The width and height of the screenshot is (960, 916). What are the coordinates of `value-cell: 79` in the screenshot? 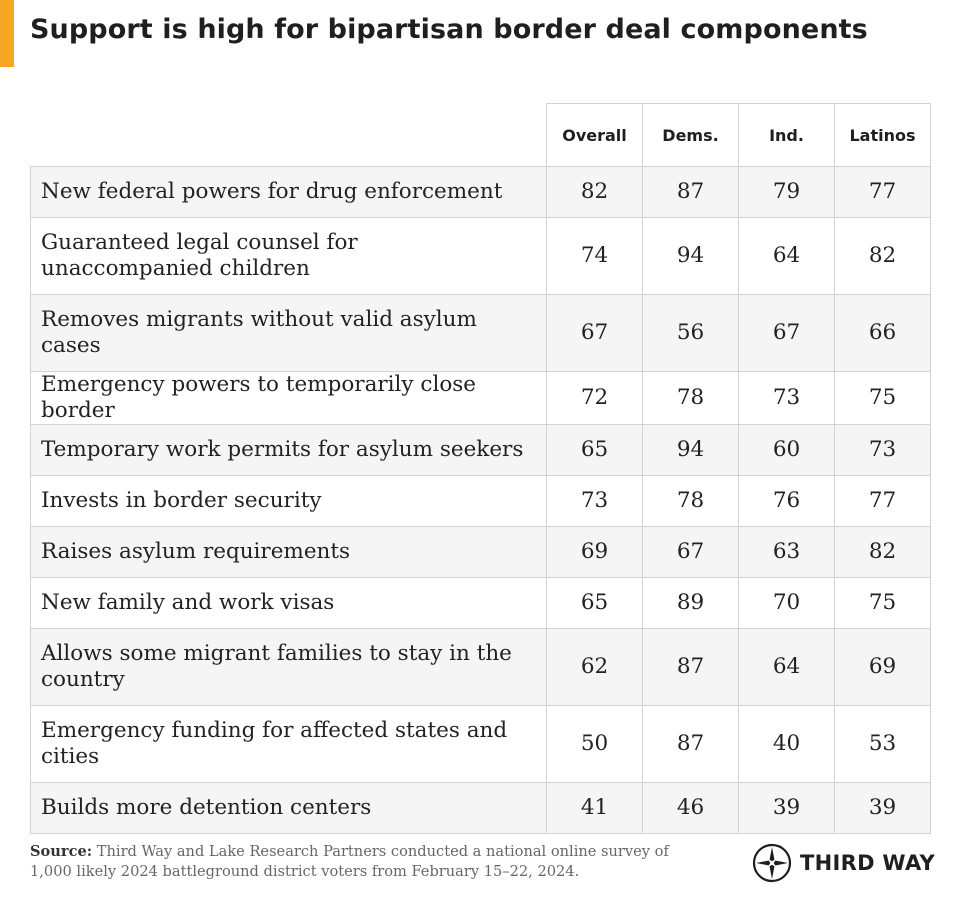 It's located at (786, 192).